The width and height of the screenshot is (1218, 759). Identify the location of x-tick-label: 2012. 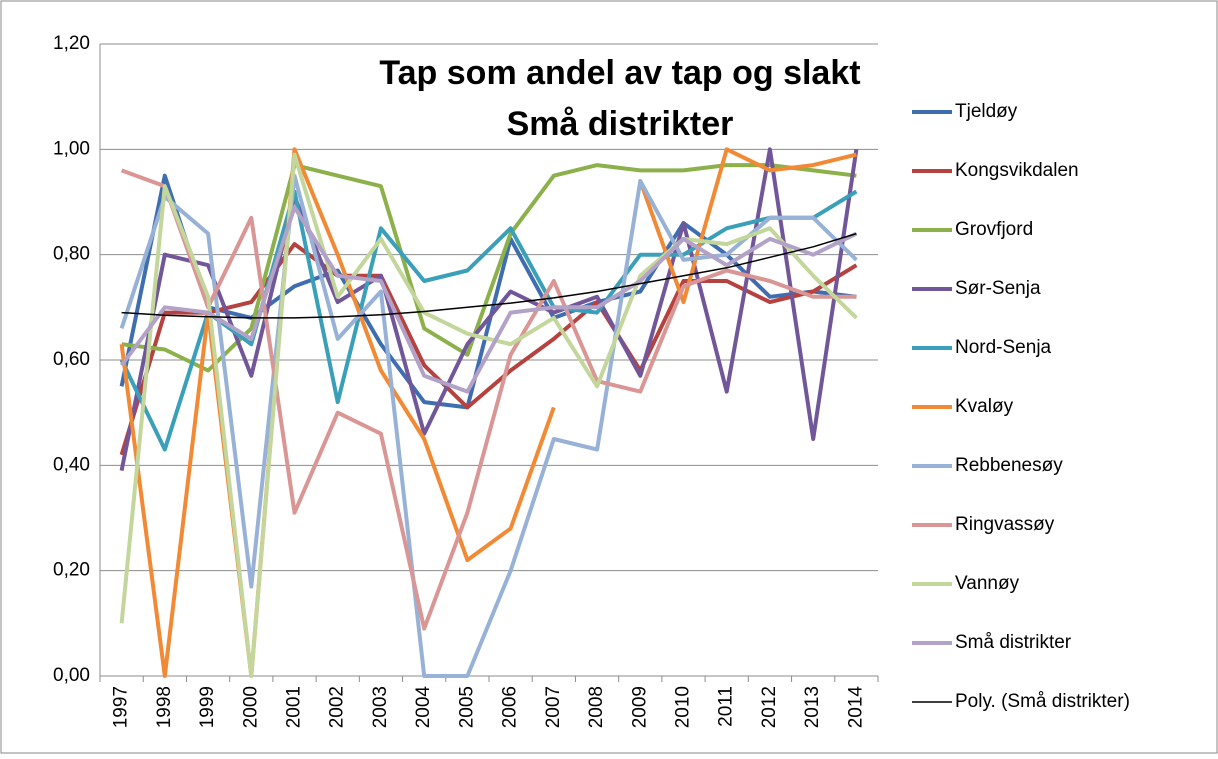
(769, 707).